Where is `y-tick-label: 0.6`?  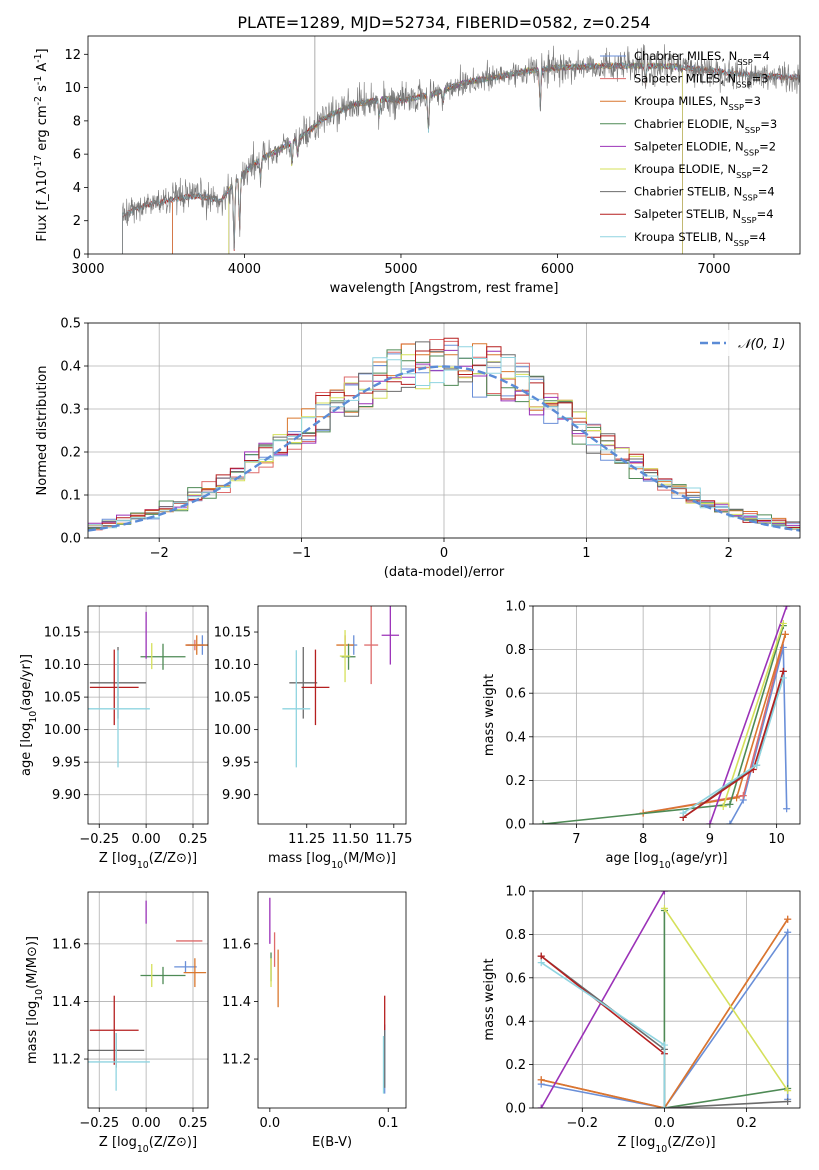
y-tick-label: 0.6 is located at coordinates (515, 694).